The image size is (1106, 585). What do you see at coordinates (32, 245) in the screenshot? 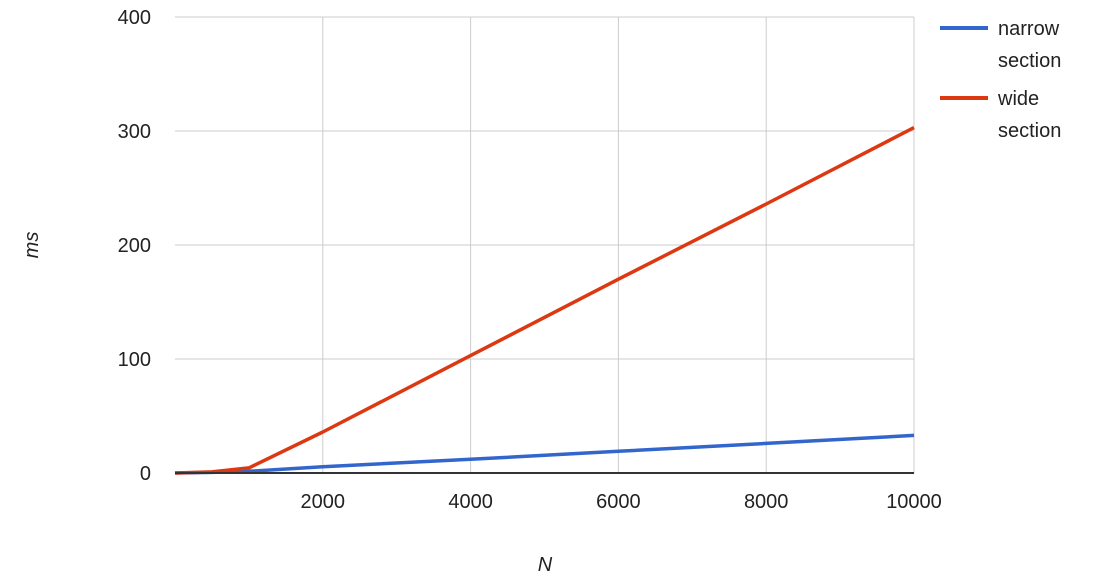
I see `y-axis-label: ms` at bounding box center [32, 245].